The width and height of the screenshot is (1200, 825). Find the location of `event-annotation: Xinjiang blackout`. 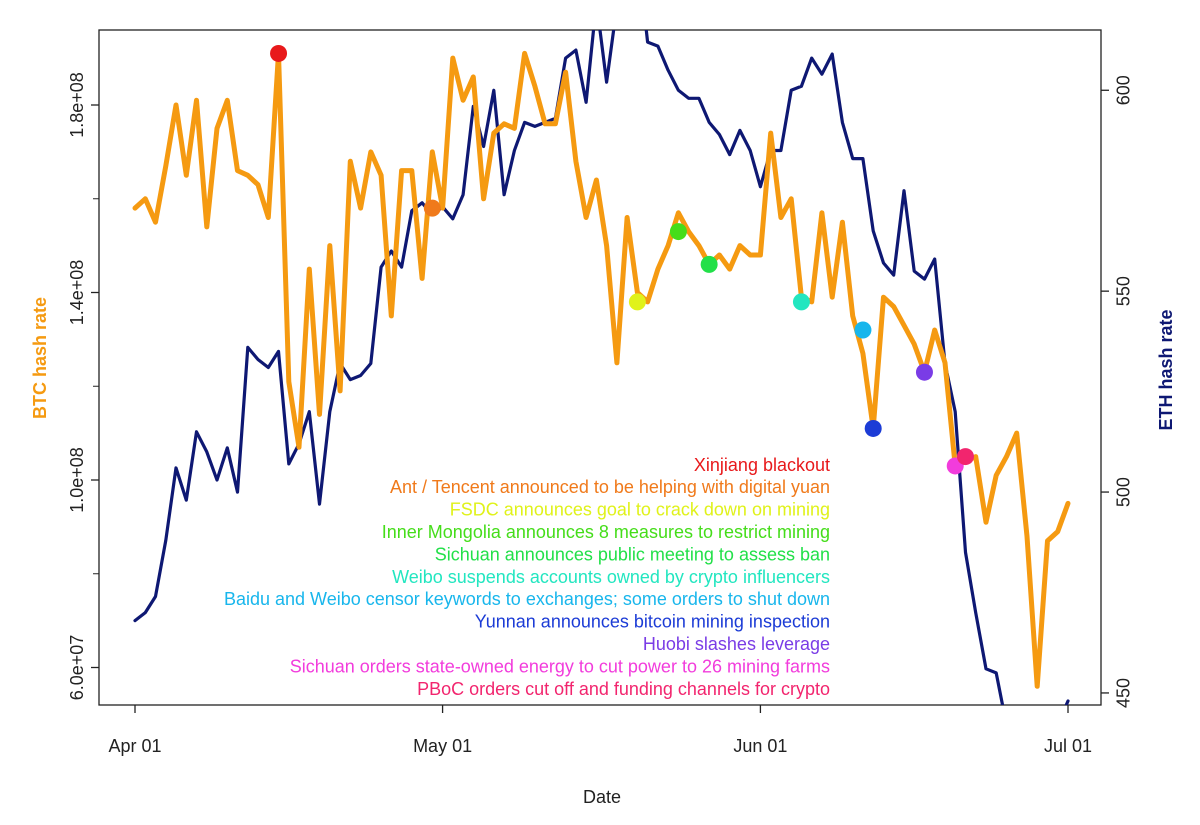

event-annotation: Xinjiang blackout is located at coordinates (762, 465).